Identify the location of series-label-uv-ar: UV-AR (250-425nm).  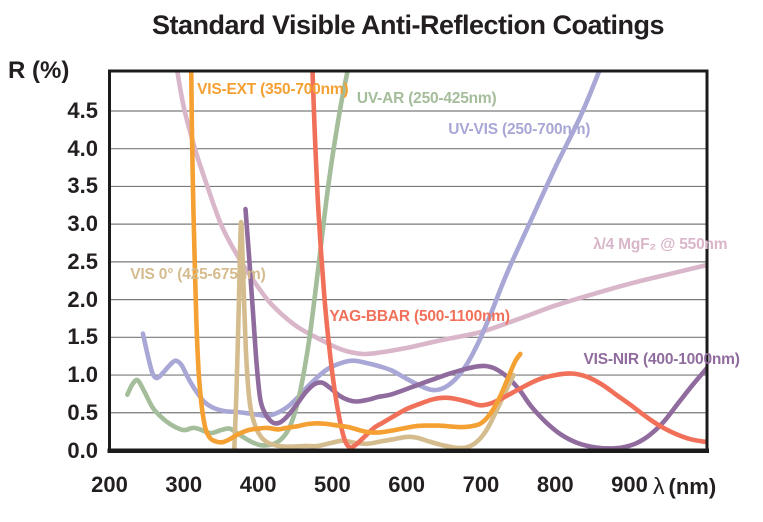
(426, 98).